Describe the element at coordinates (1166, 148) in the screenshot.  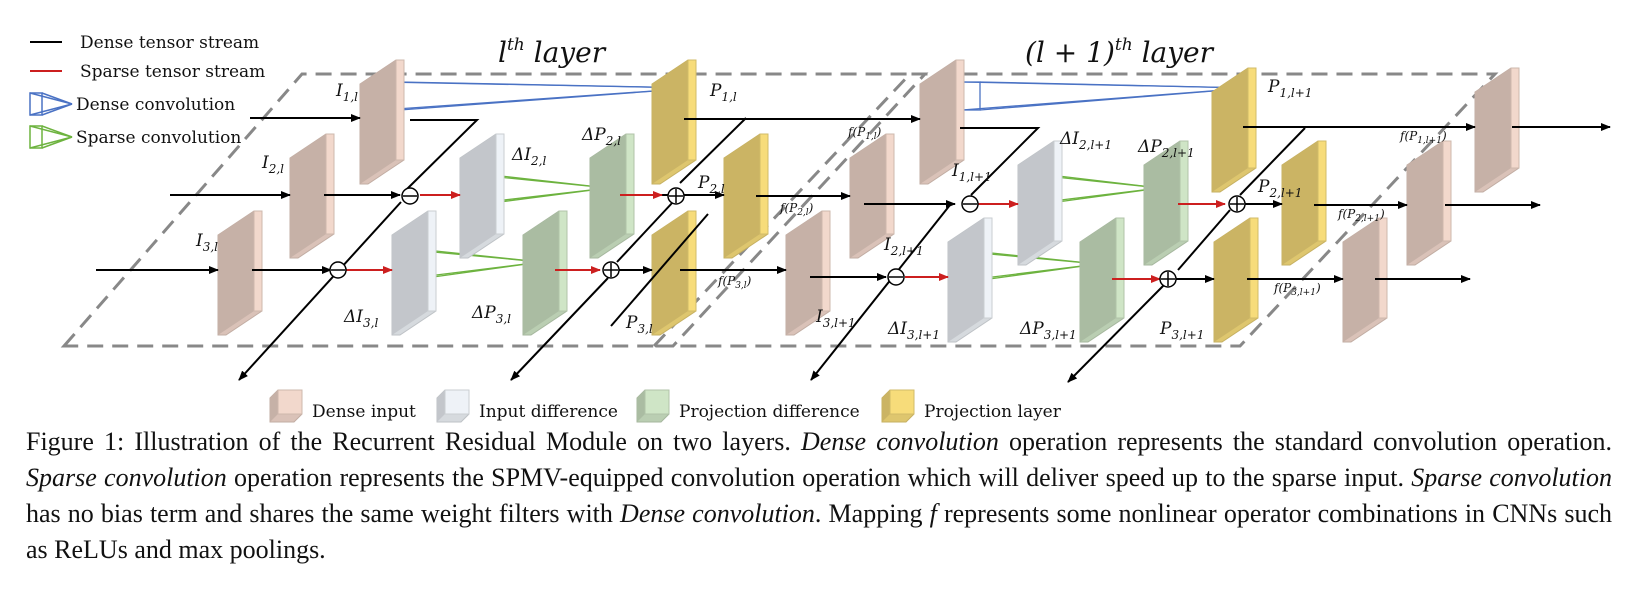
I see `label-dP2l1: ΔP2,l+1` at that location.